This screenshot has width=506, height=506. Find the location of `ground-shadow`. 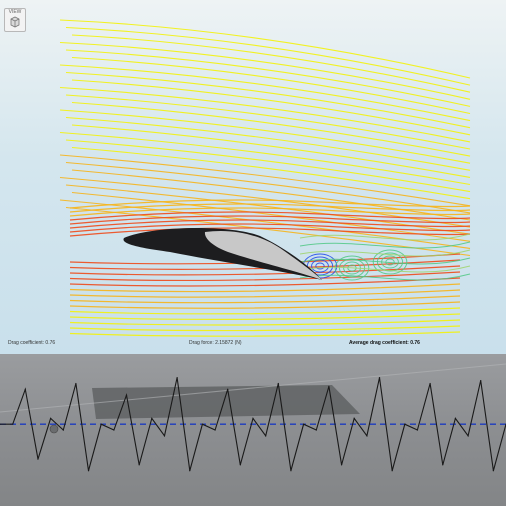

ground-shadow is located at coordinates (226, 402).